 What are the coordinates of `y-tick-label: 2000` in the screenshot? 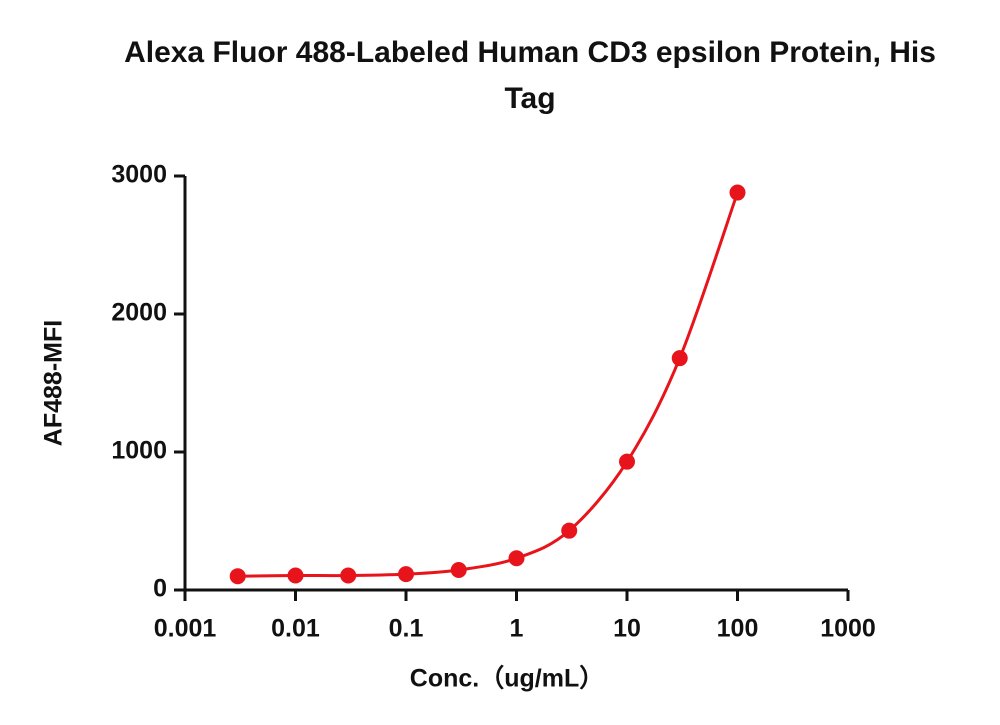 It's located at (139, 313).